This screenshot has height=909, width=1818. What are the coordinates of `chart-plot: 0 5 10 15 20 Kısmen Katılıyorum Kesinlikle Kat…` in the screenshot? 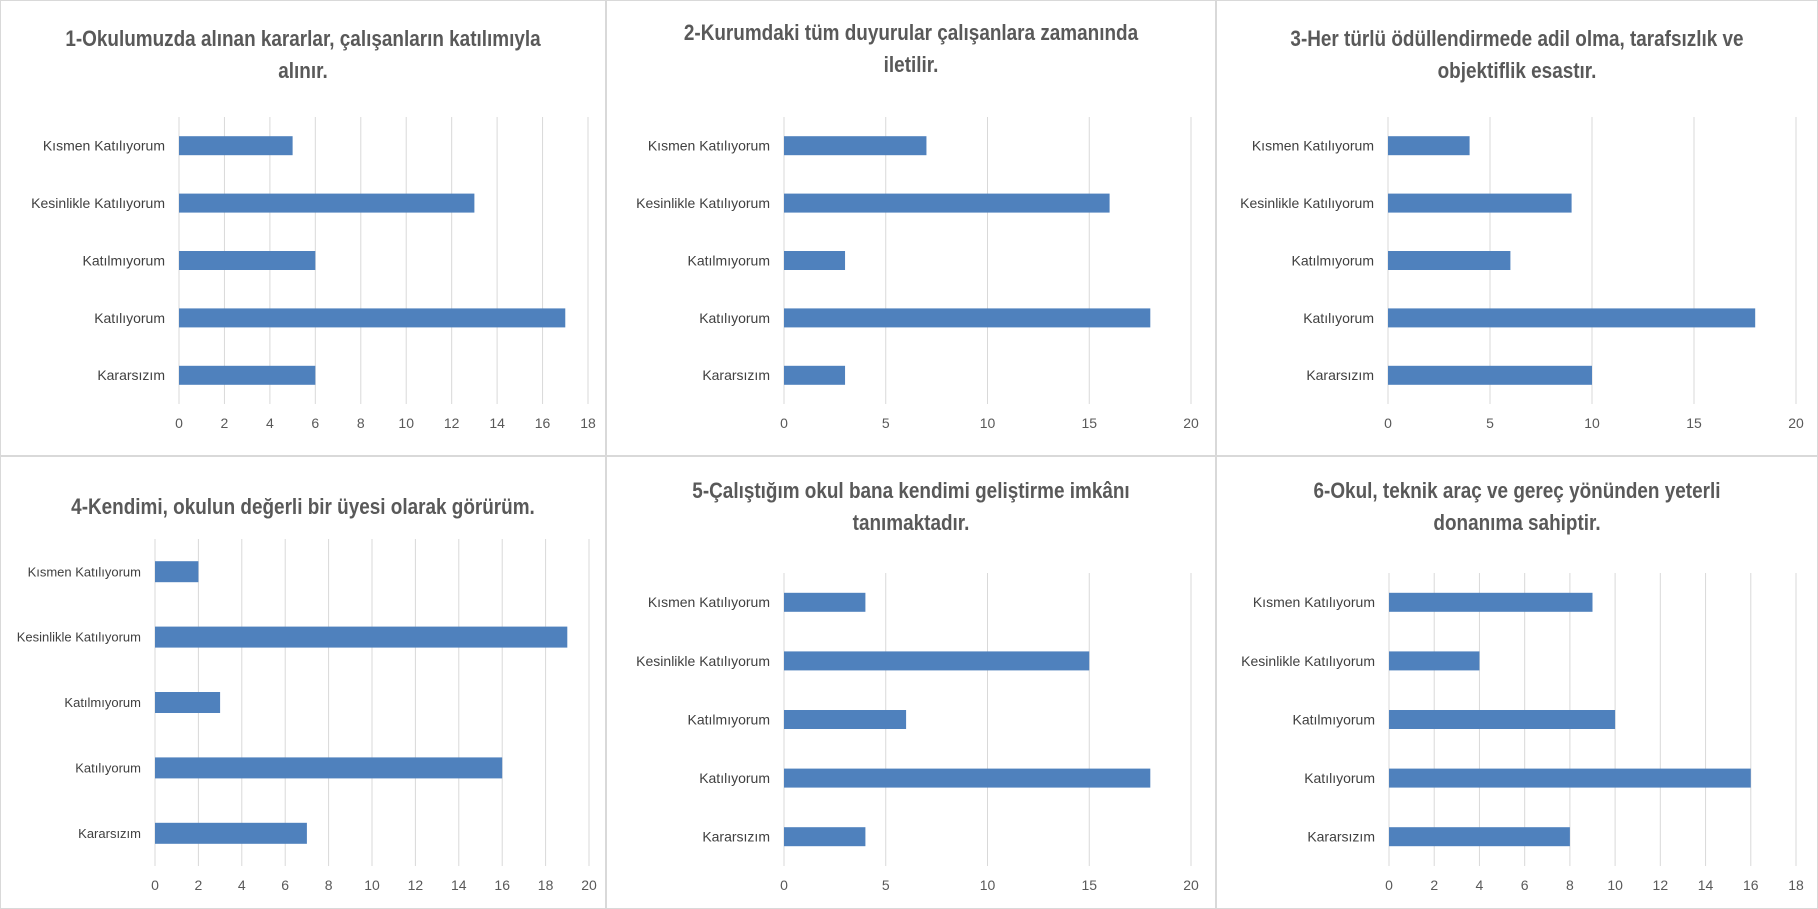 It's located at (917, 274).